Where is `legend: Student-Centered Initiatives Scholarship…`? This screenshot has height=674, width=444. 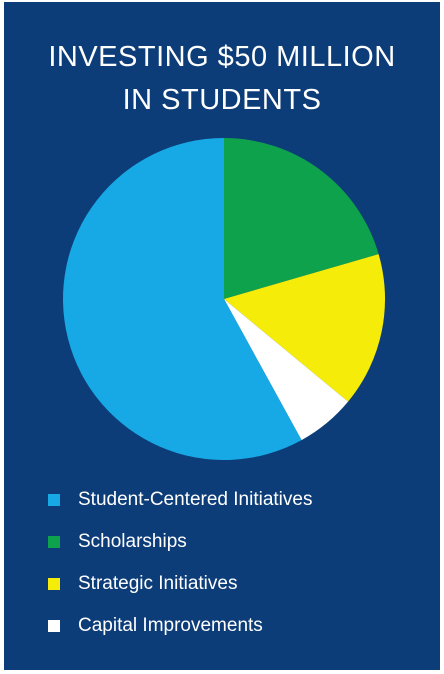
legend: Student-Centered Initiatives Scholarship… is located at coordinates (180, 570).